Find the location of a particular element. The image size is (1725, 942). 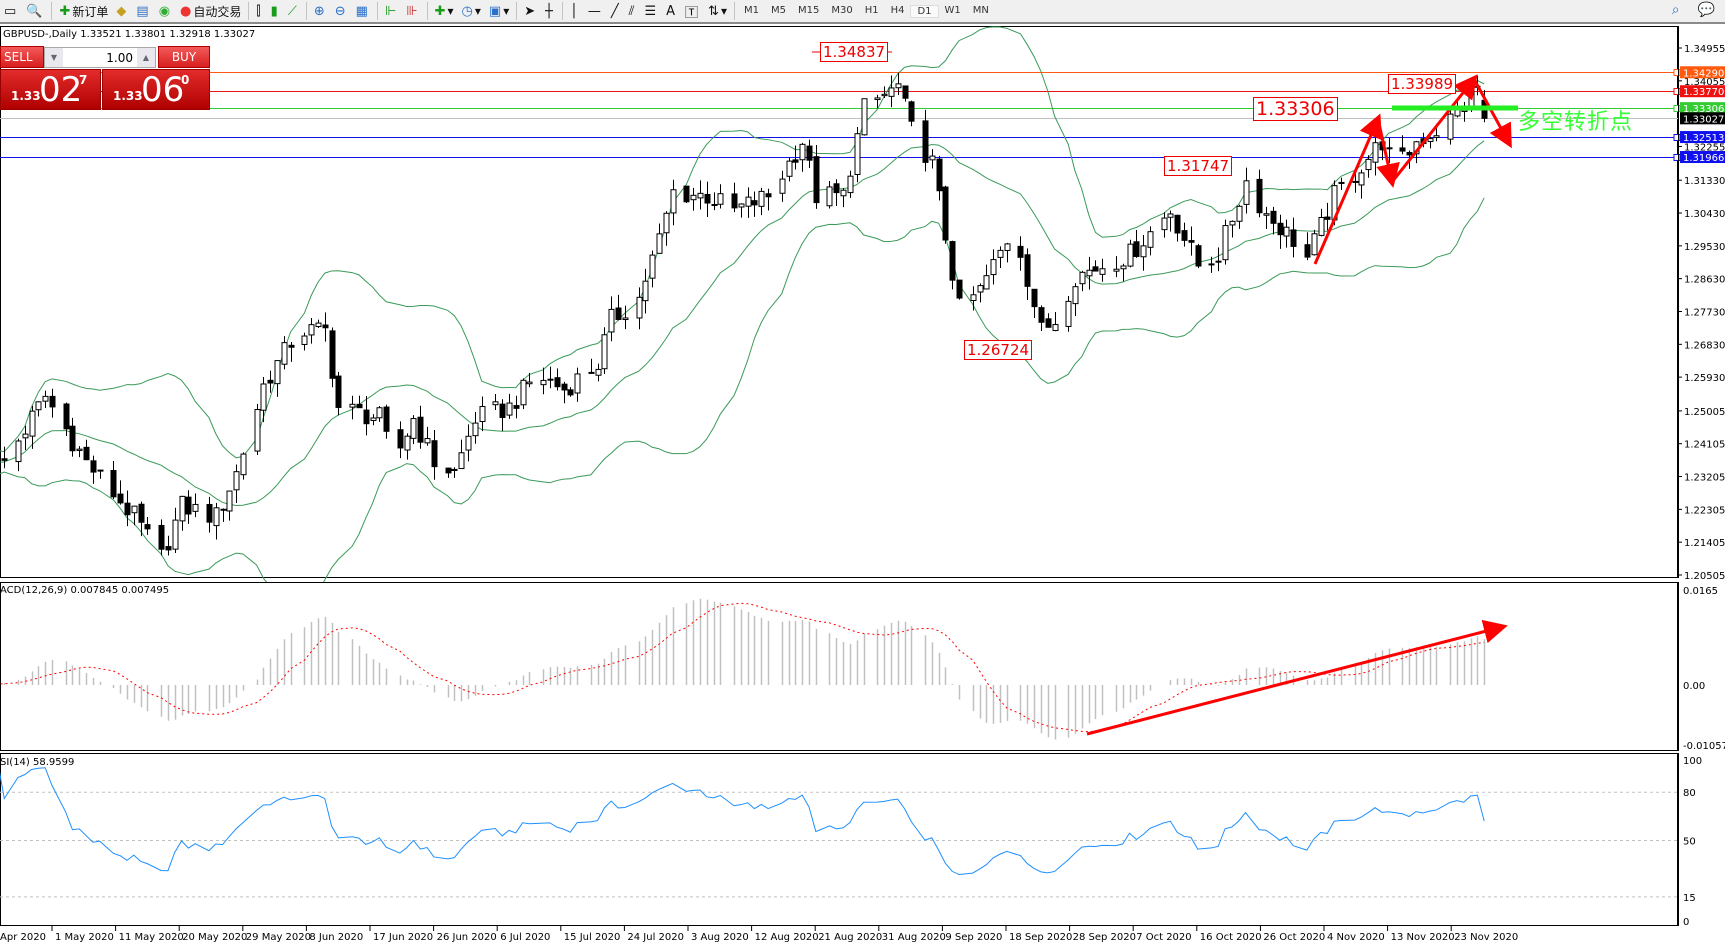

bar-chart-button: ⫿ is located at coordinates (259, 11).